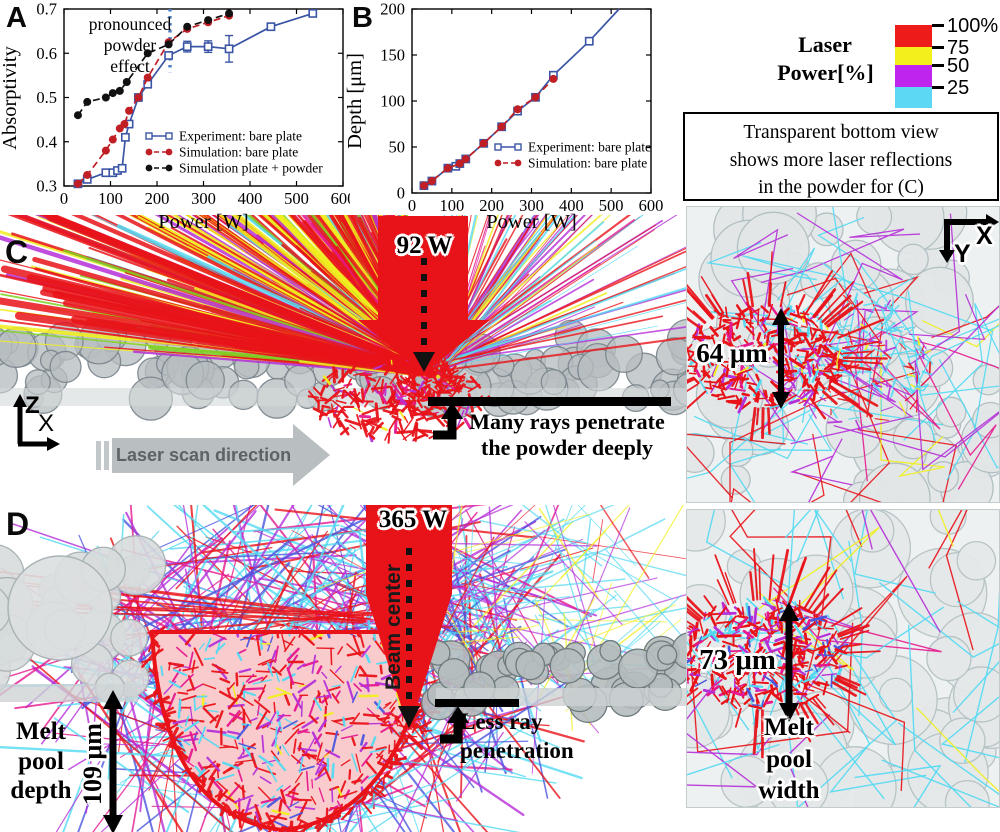 The image size is (1000, 832). What do you see at coordinates (46, 186) in the screenshot?
I see `svg-text: 0.3` at bounding box center [46, 186].